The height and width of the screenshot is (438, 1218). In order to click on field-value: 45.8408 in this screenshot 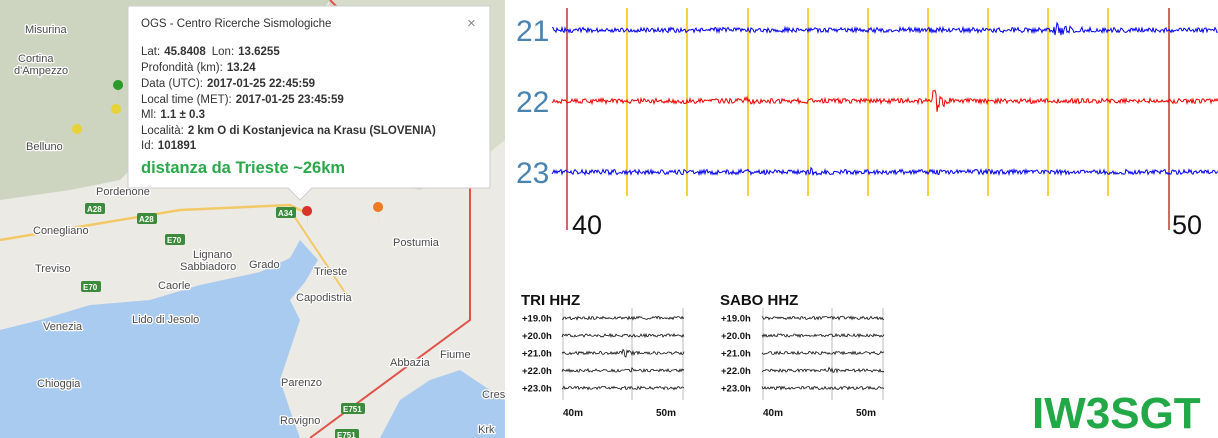, I will do `click(185, 52)`.